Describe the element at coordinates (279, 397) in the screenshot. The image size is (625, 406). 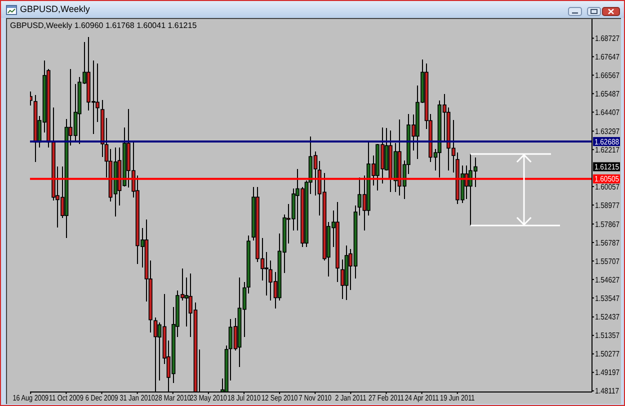
I see `x-tick-label: 12 Sep 2010` at that location.